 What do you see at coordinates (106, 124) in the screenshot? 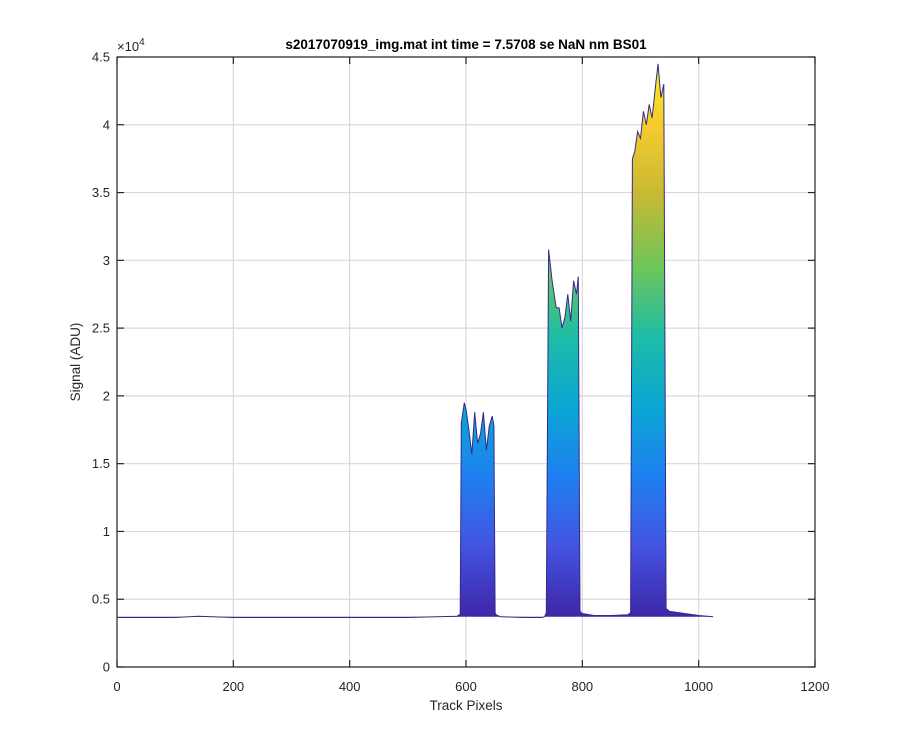
I see `y-tick-label: 4` at bounding box center [106, 124].